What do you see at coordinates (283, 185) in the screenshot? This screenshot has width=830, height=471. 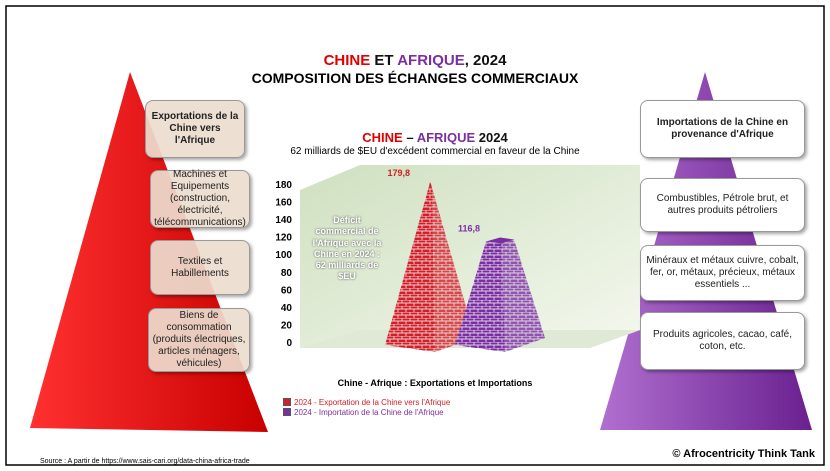 I see `y-tick-label: 180` at bounding box center [283, 185].